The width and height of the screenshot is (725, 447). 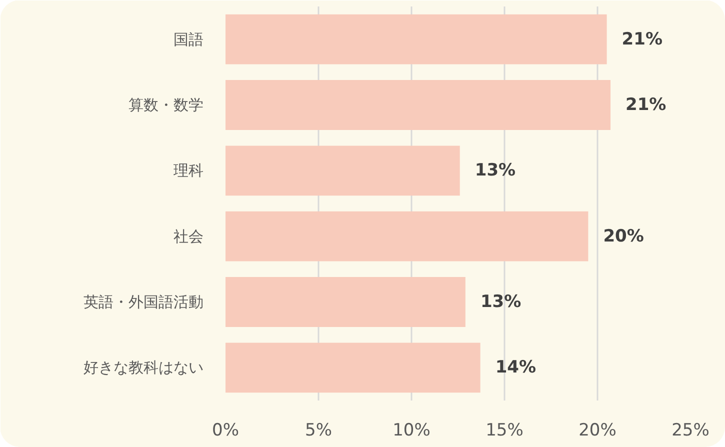 What do you see at coordinates (189, 171) in the screenshot?
I see `y-tick-label: 理科` at bounding box center [189, 171].